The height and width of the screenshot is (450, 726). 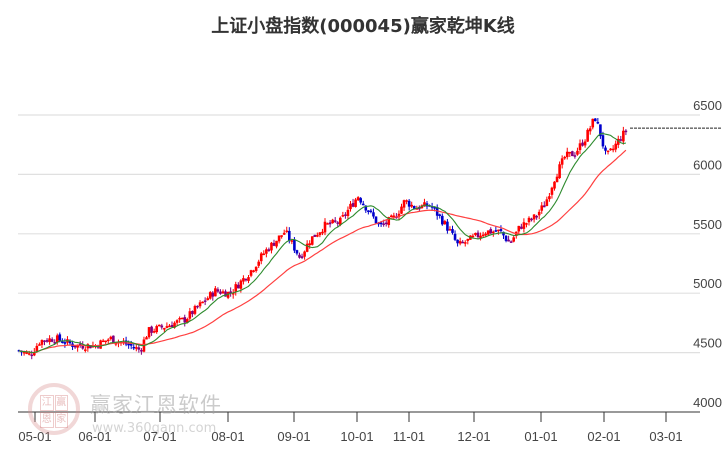 I want to click on y-tick-label: 6500, so click(x=707, y=105).